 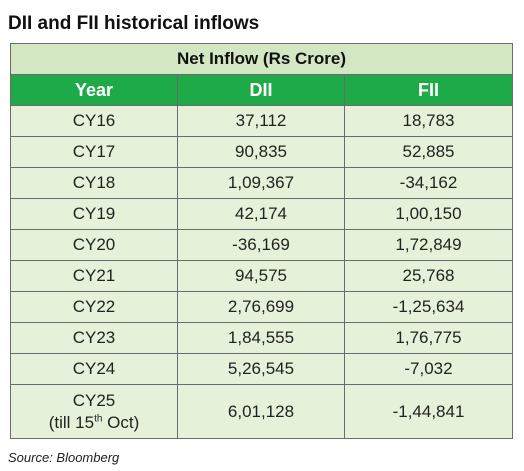 I want to click on year-note: (till 15th Oct), so click(x=94, y=423).